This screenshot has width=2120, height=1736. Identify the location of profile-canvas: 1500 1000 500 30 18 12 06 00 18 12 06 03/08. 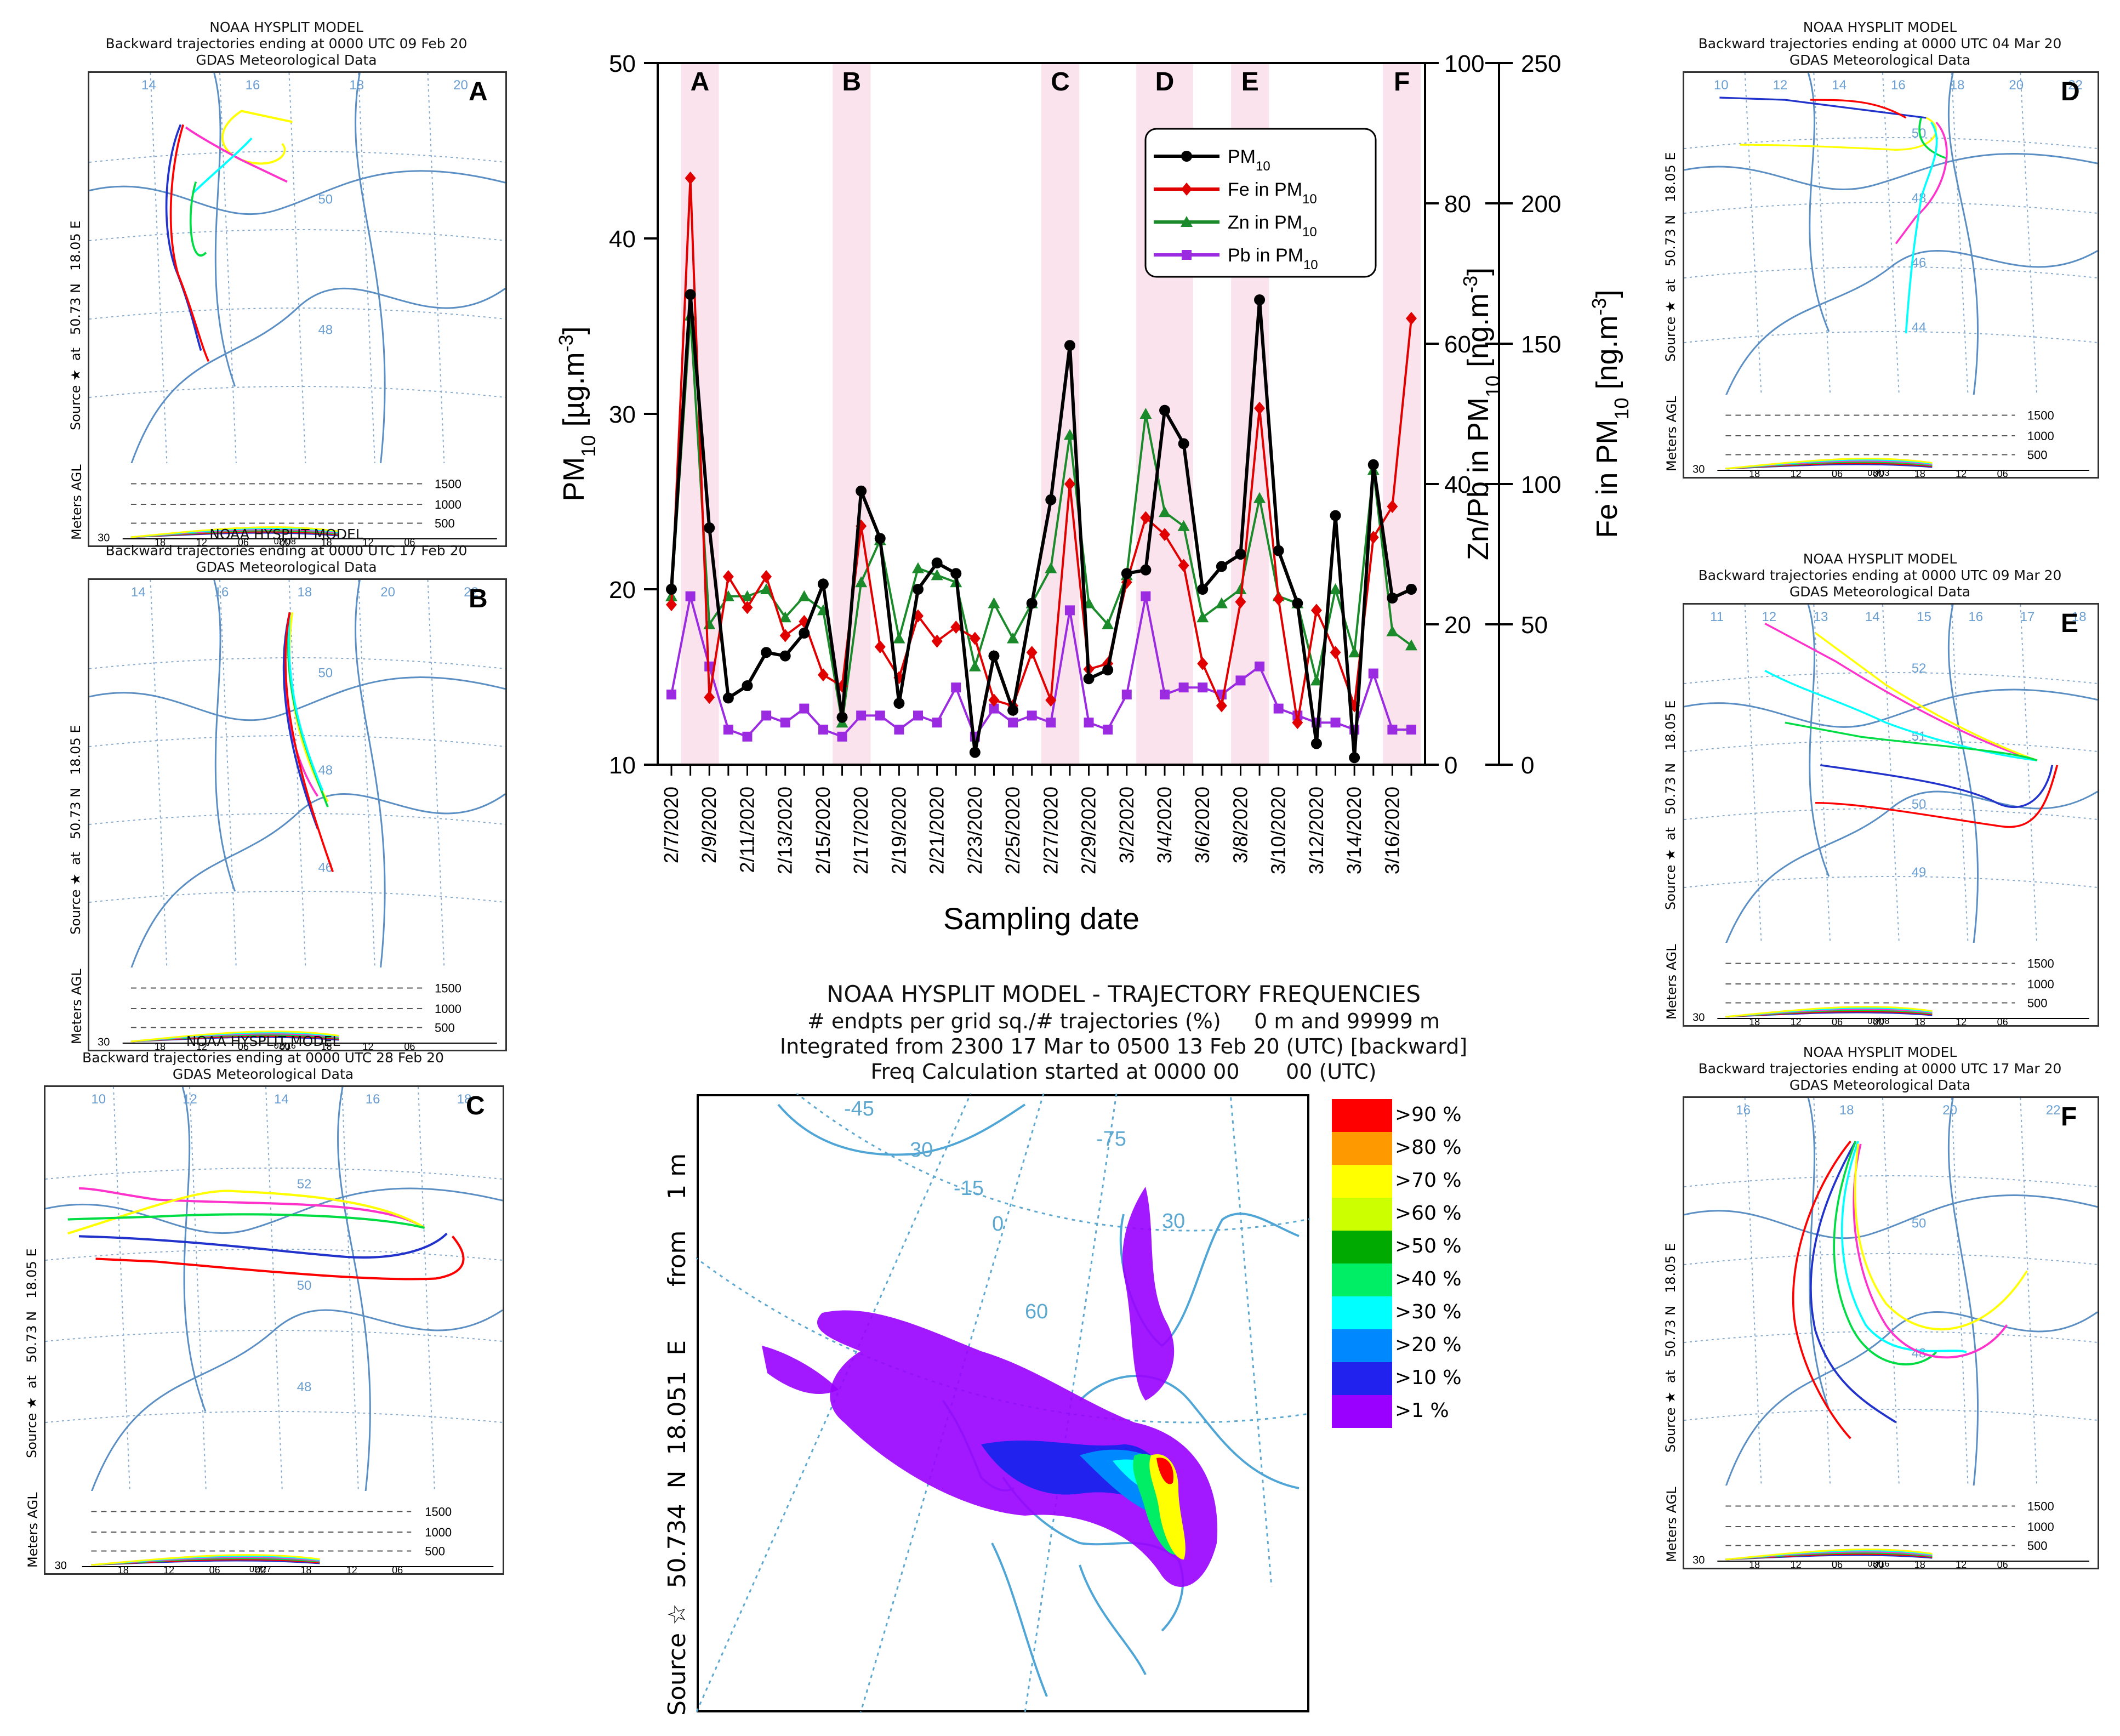
(1890, 992).